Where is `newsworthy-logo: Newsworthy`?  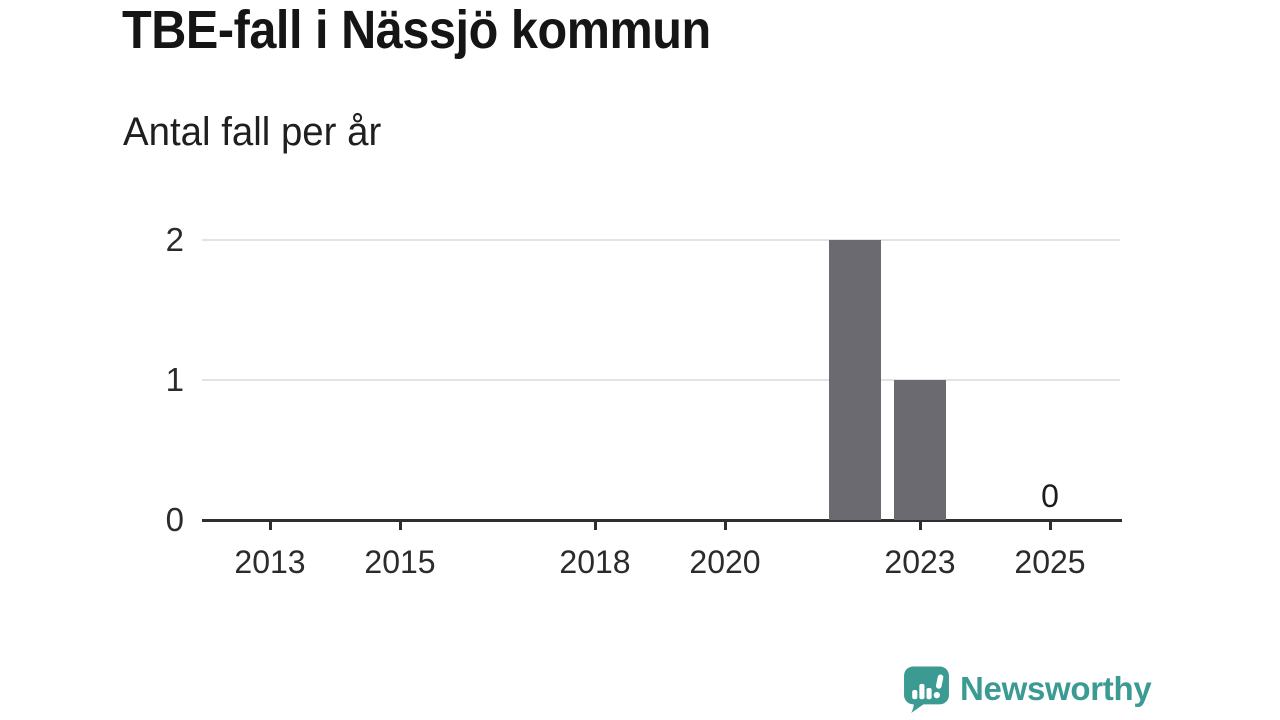
newsworthy-logo: Newsworthy is located at coordinates (1027, 689).